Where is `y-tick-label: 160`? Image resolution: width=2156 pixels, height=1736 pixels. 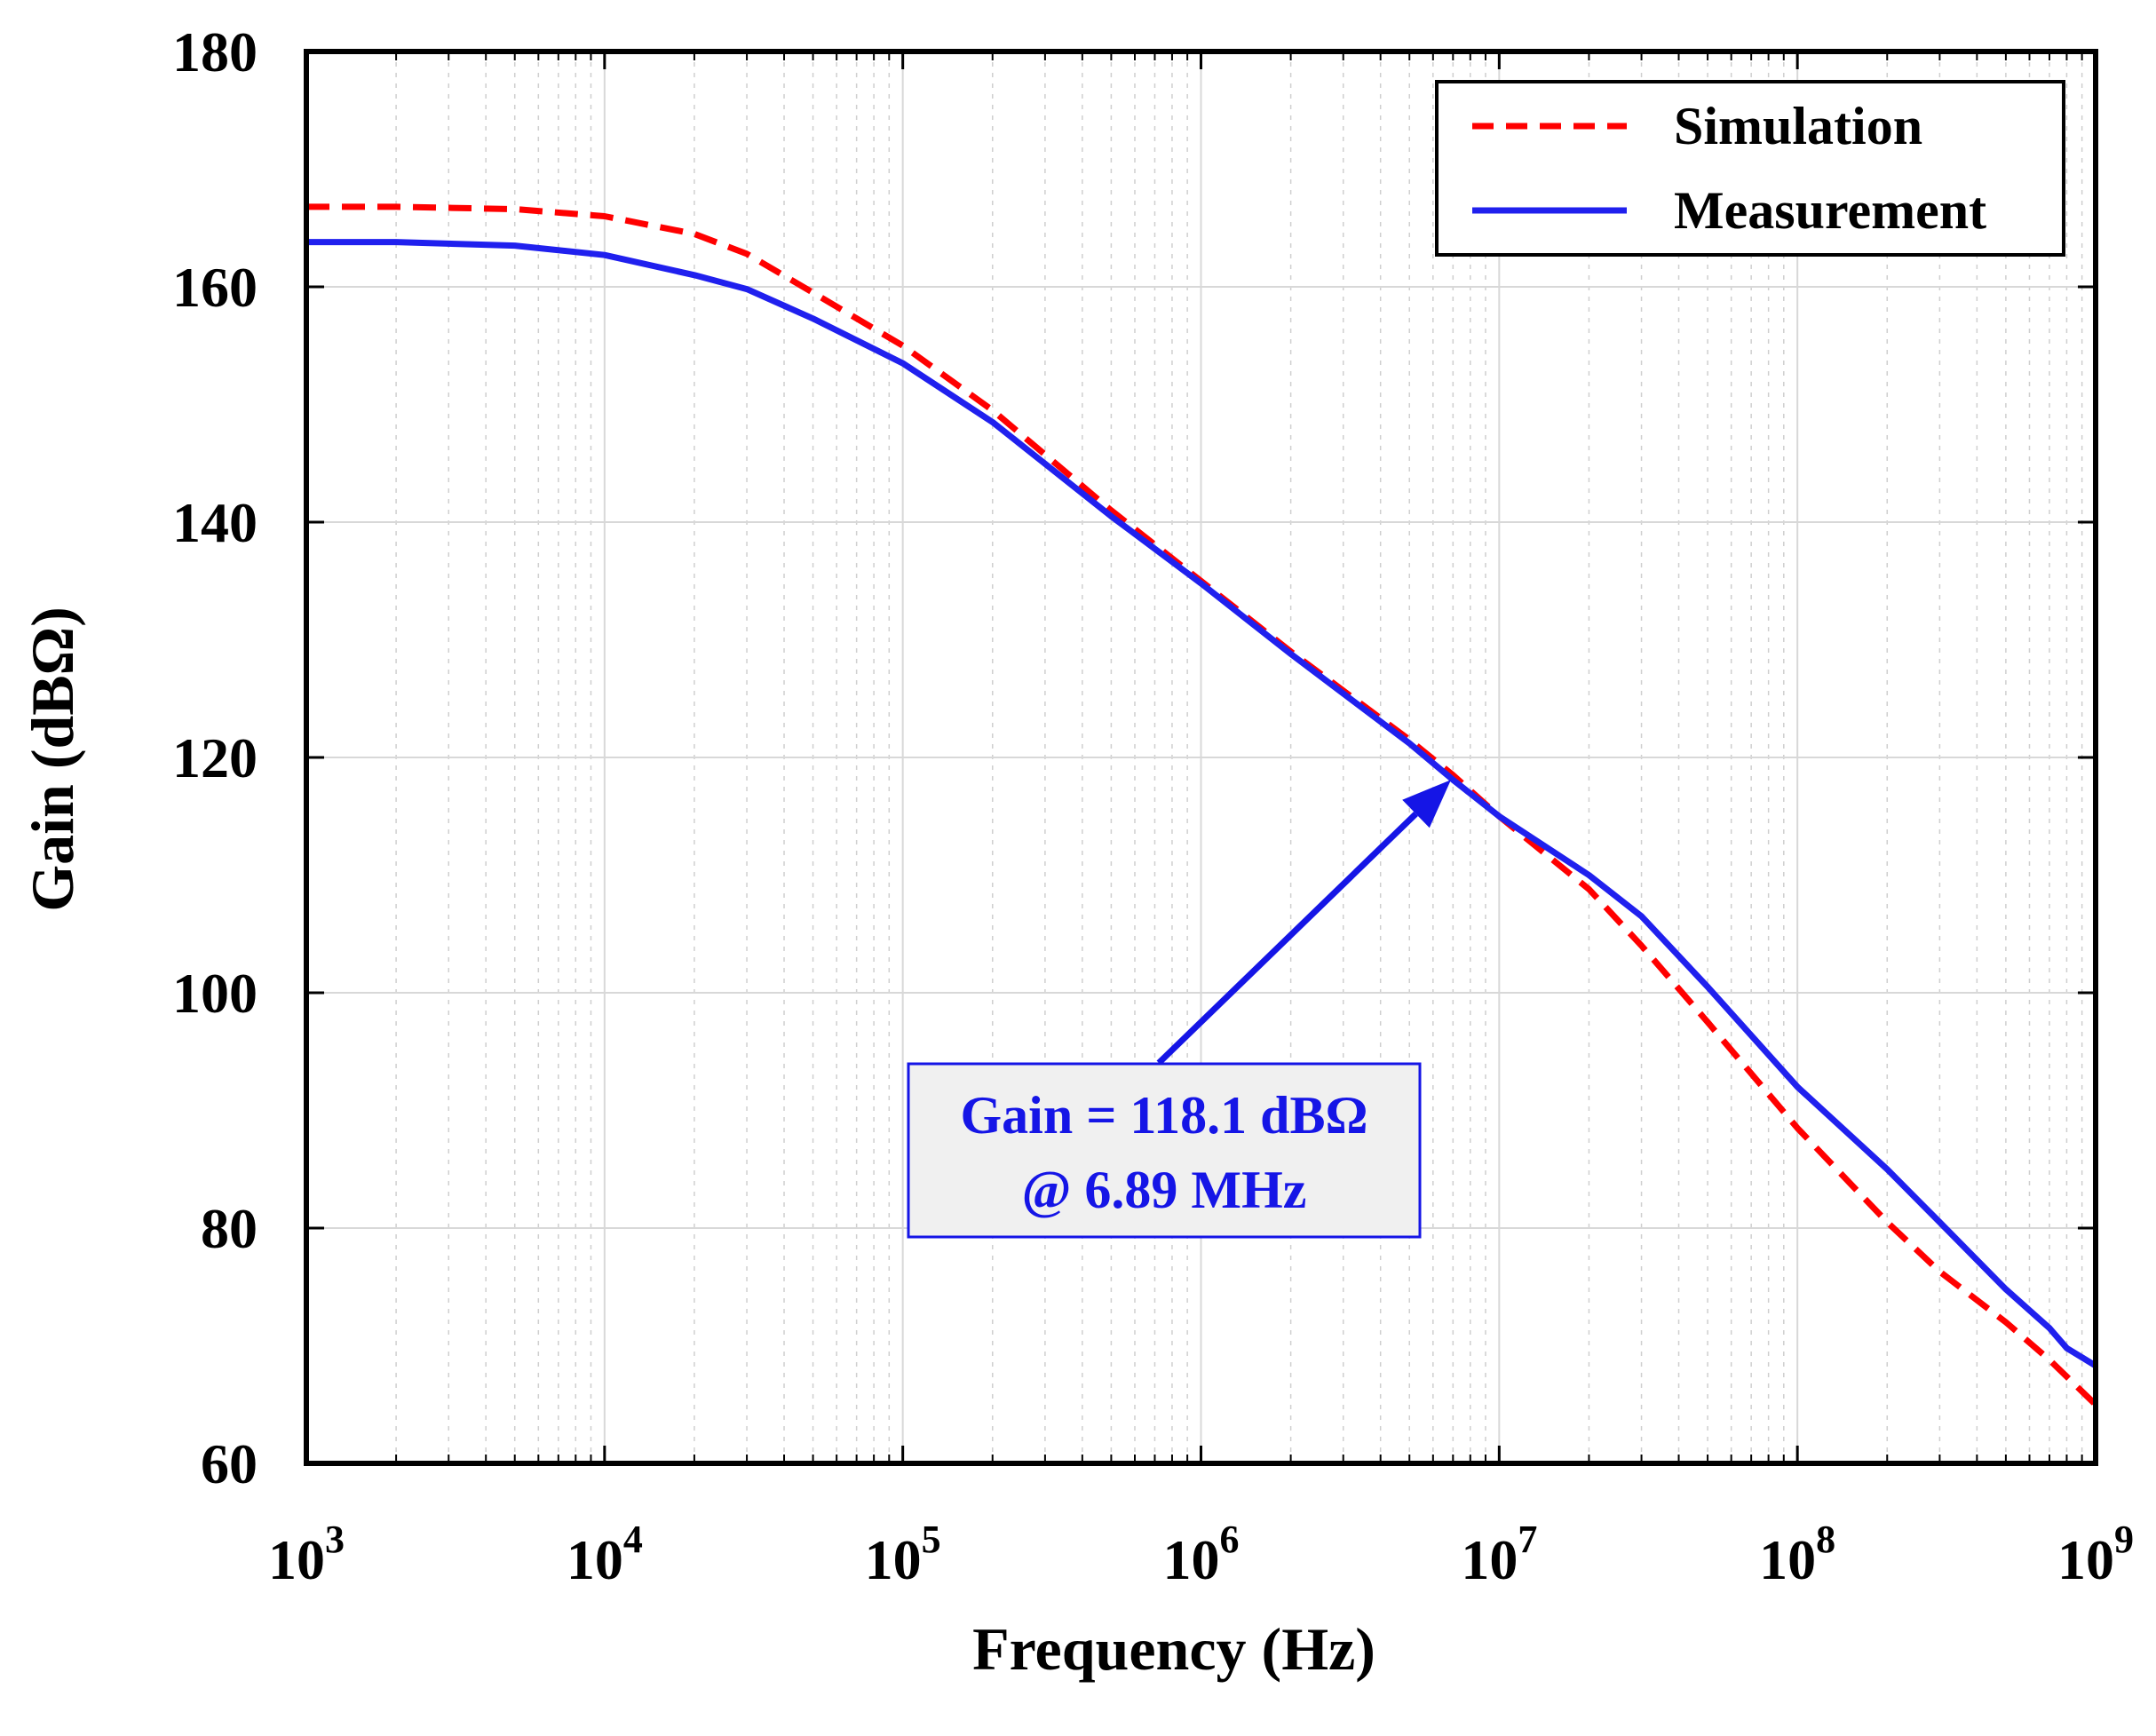 y-tick-label: 160 is located at coordinates (215, 287).